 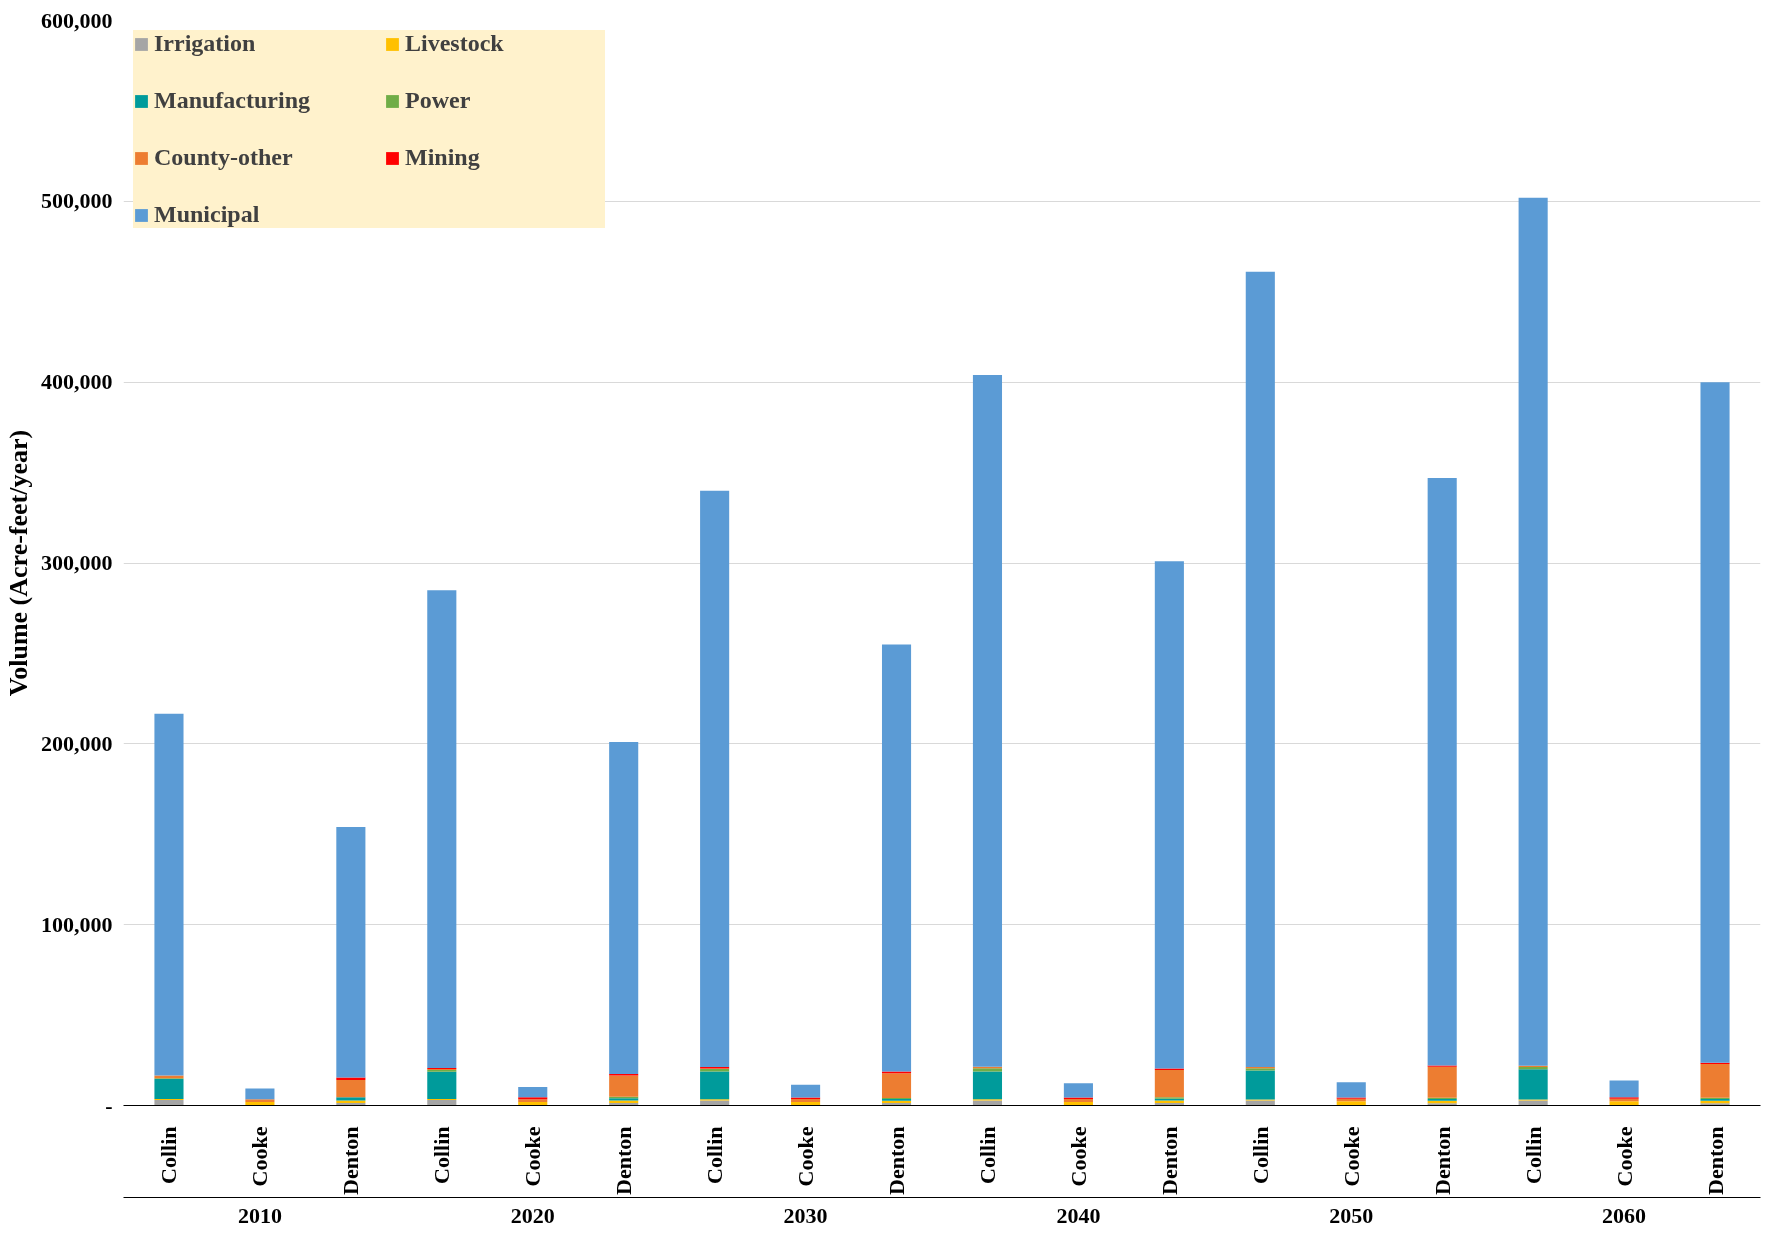 What do you see at coordinates (77, 20) in the screenshot?
I see `y-tick-label: 600,000` at bounding box center [77, 20].